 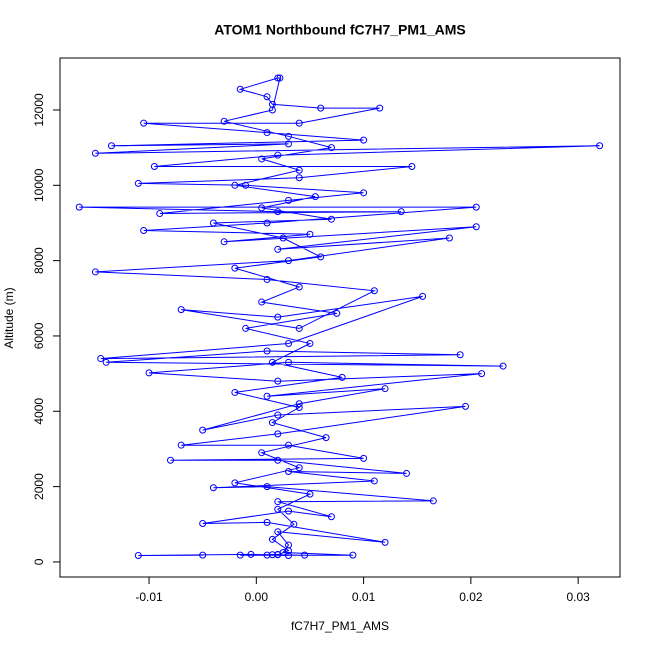 What do you see at coordinates (149, 597) in the screenshot?
I see `x-tick-label: -0.01` at bounding box center [149, 597].